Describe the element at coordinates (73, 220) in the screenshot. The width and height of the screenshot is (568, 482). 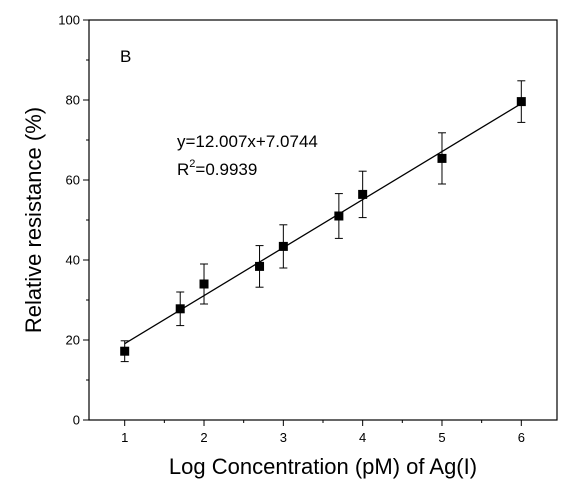
I see `y-axis-ticks: 0 20 40 60 80 100` at that location.